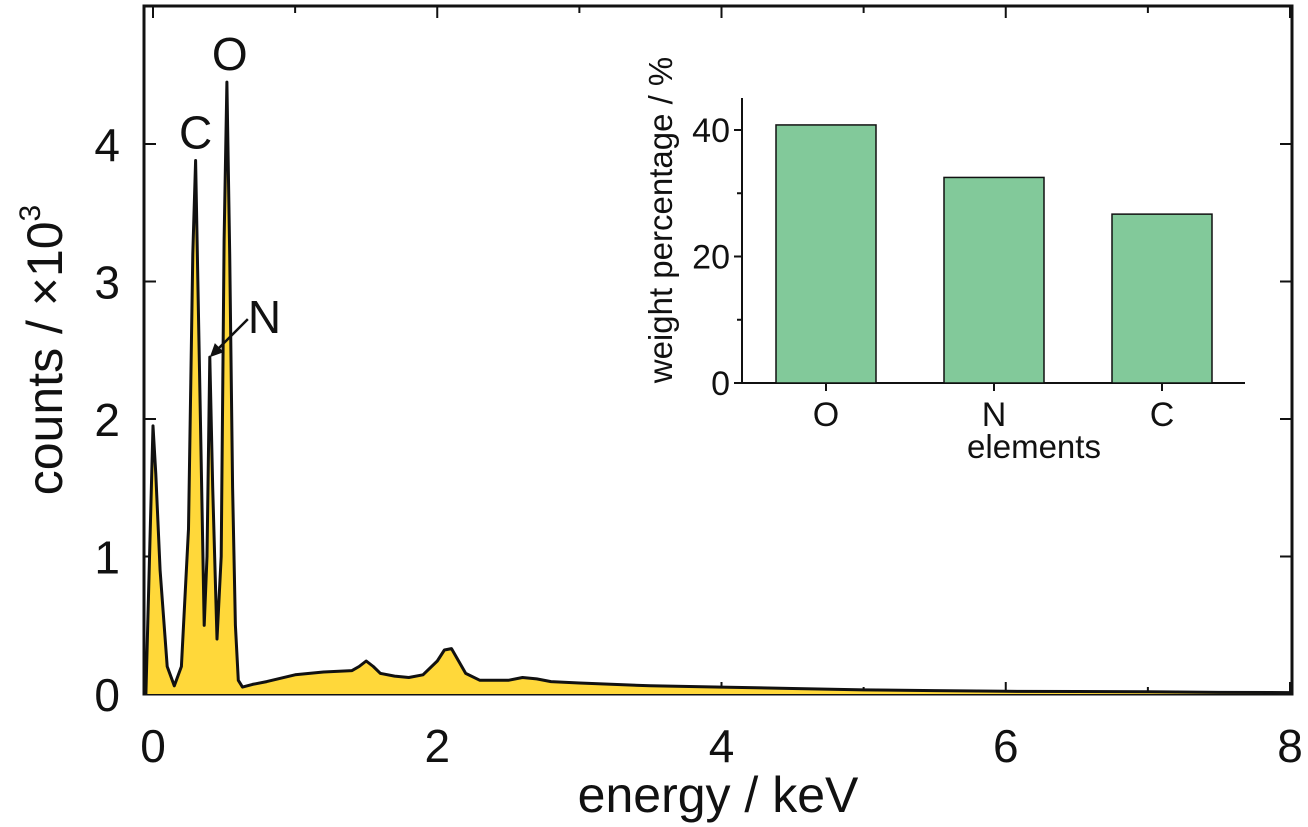 The width and height of the screenshot is (1308, 827). What do you see at coordinates (1162, 298) in the screenshot?
I see `inset-bar-c` at bounding box center [1162, 298].